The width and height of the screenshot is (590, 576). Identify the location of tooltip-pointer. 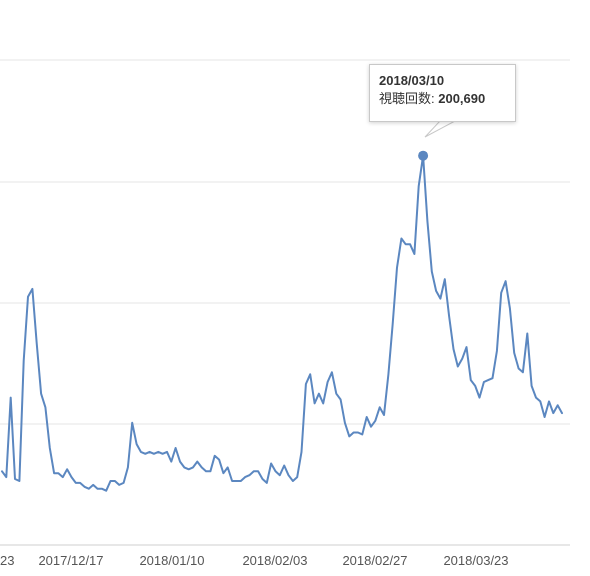
(440, 129).